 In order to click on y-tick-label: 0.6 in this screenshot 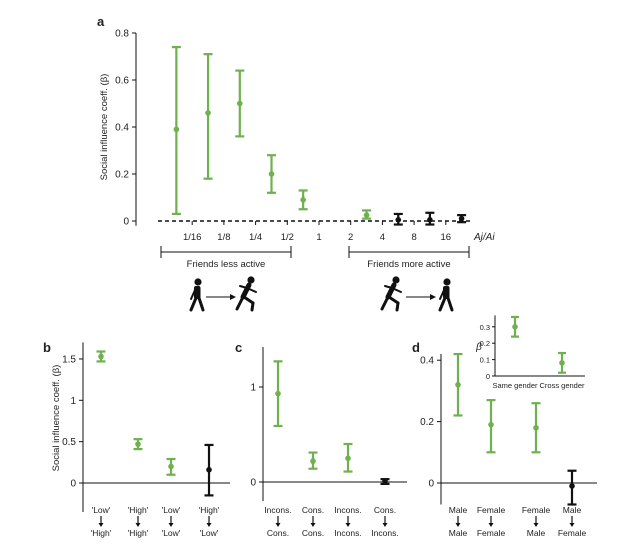, I will do `click(122, 81)`.